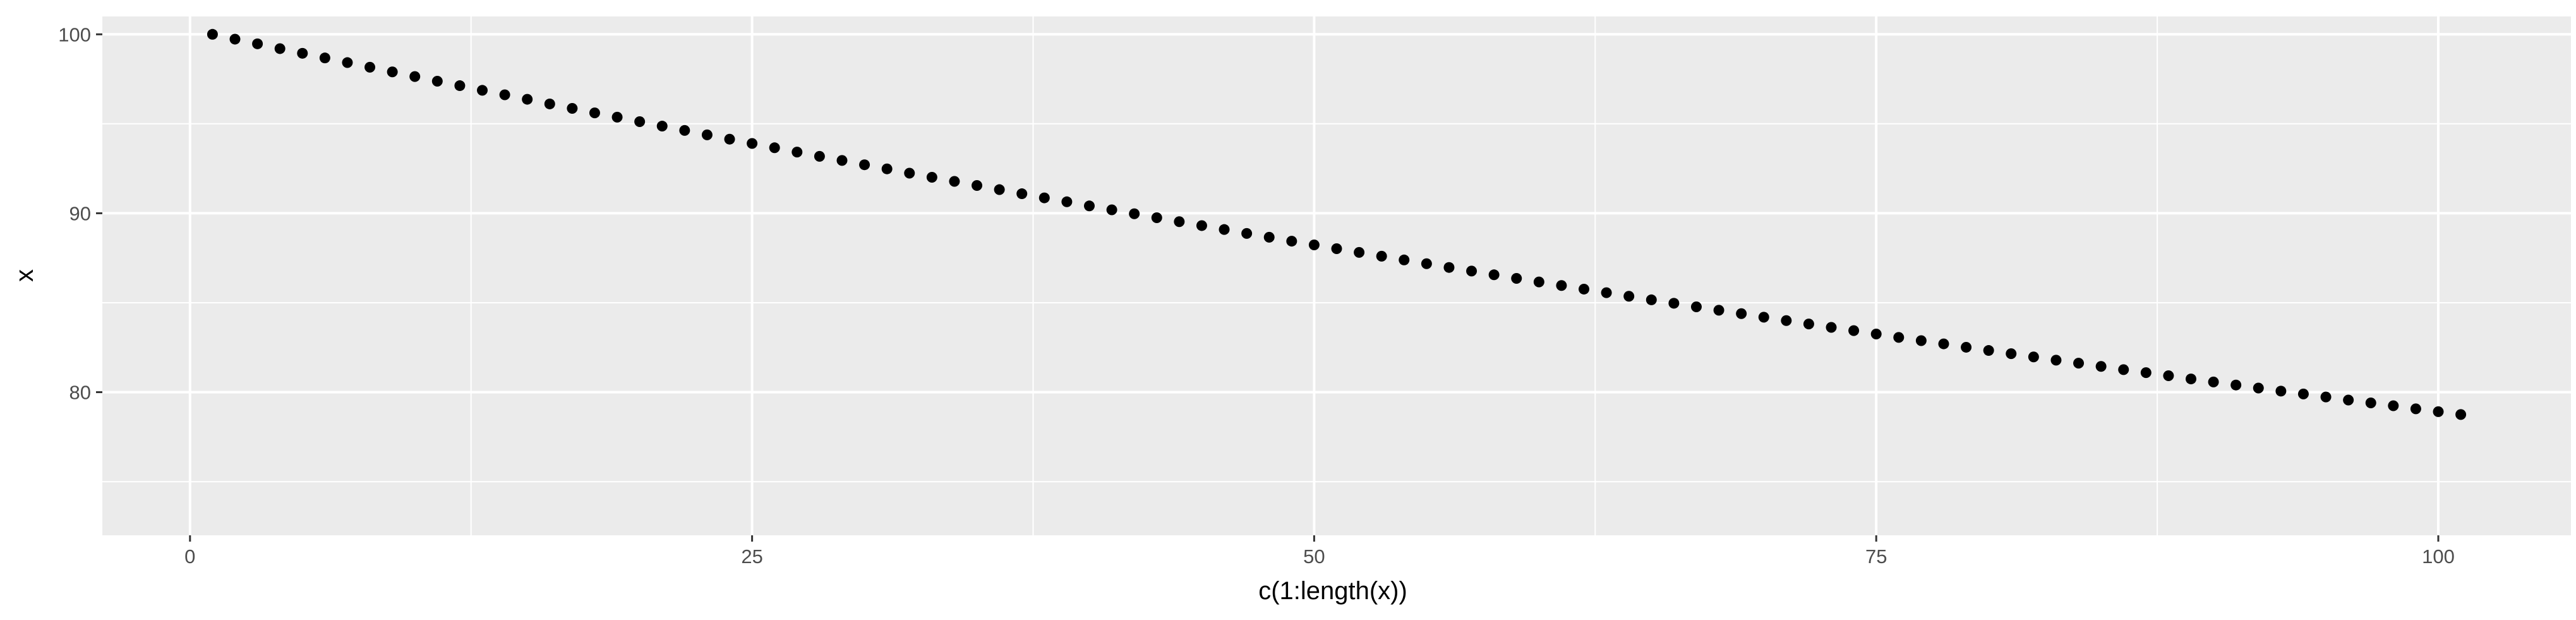 This screenshot has width=2576, height=620. I want to click on x-tick-label: 50, so click(1314, 556).